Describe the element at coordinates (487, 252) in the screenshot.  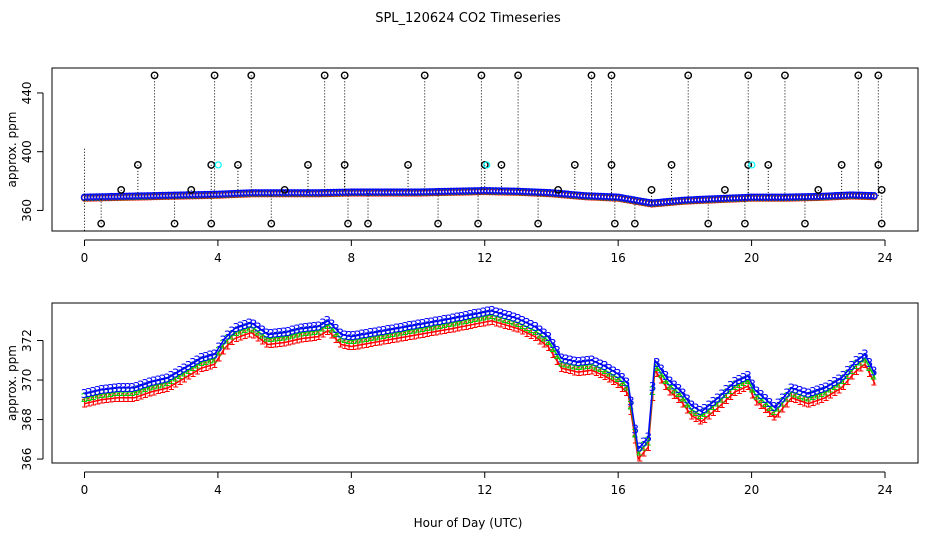
I see `top-panel-x-axis: 0 4 8 12 16 20 24` at that location.